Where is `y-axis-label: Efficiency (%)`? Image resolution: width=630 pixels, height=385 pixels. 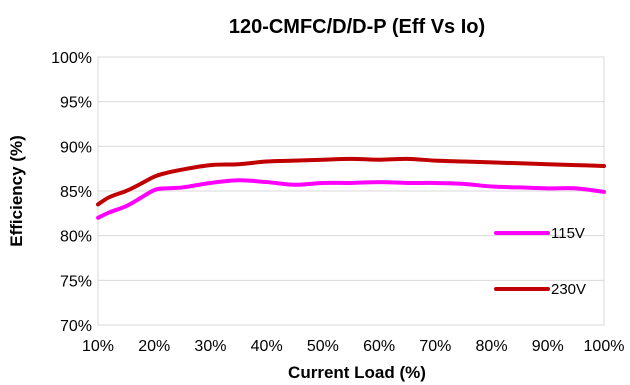
y-axis-label: Efficiency (%) is located at coordinates (16, 190).